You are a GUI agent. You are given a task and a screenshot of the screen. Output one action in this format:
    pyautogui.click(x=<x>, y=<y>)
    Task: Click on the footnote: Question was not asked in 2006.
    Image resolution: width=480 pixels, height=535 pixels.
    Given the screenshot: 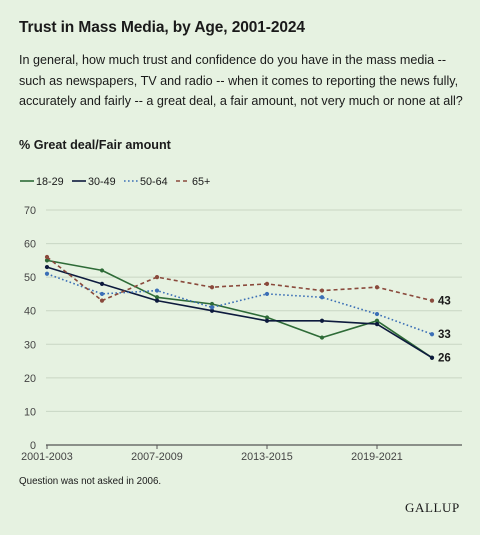 What is the action you would take?
    pyautogui.click(x=90, y=481)
    